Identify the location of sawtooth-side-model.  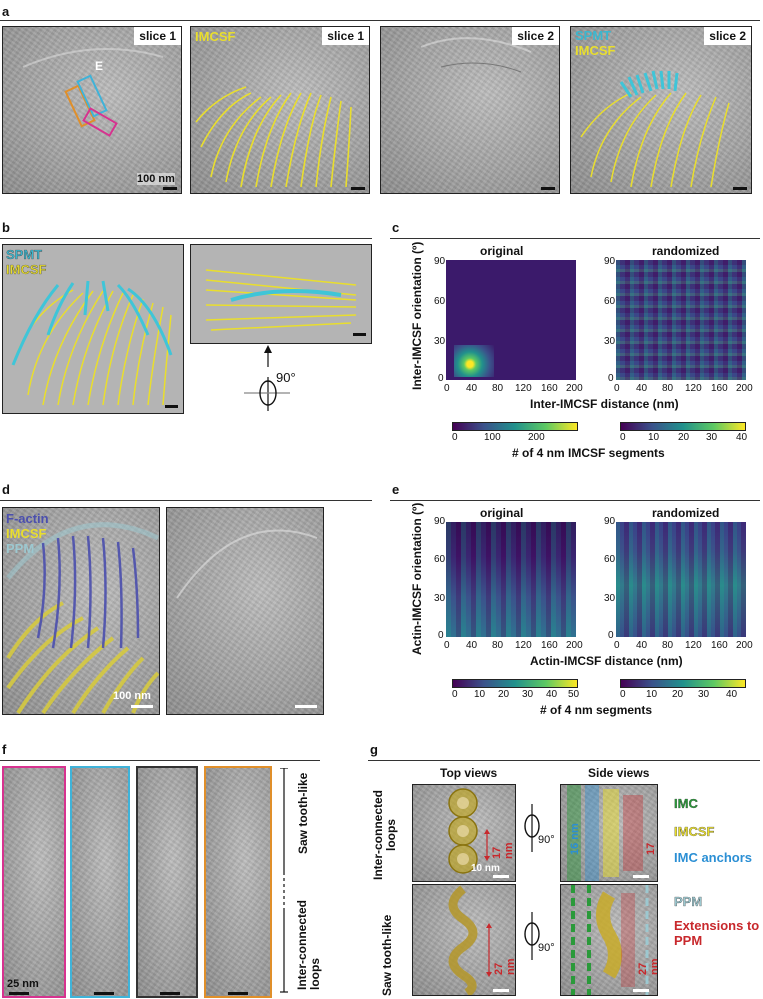
(610, 940).